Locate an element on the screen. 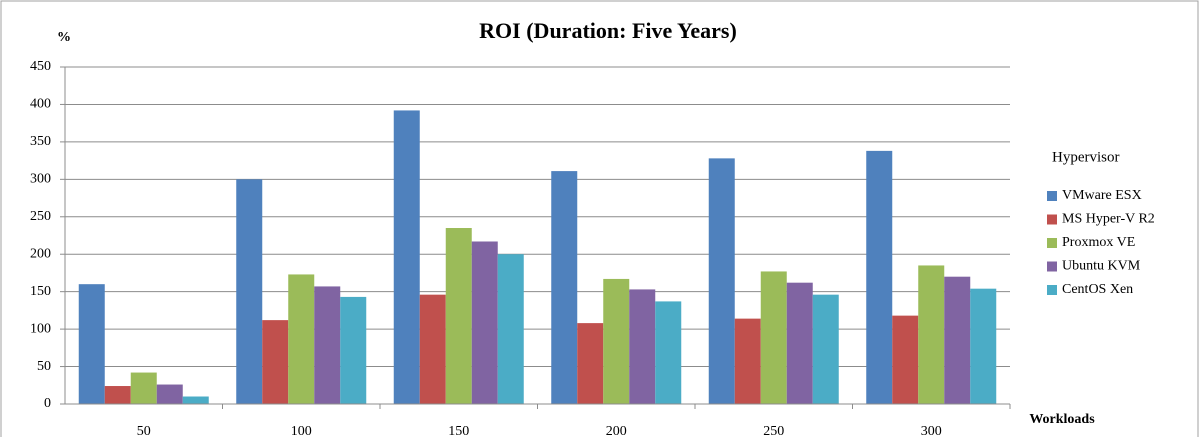 The width and height of the screenshot is (1200, 437). y-tick-label: 0 is located at coordinates (47, 403).